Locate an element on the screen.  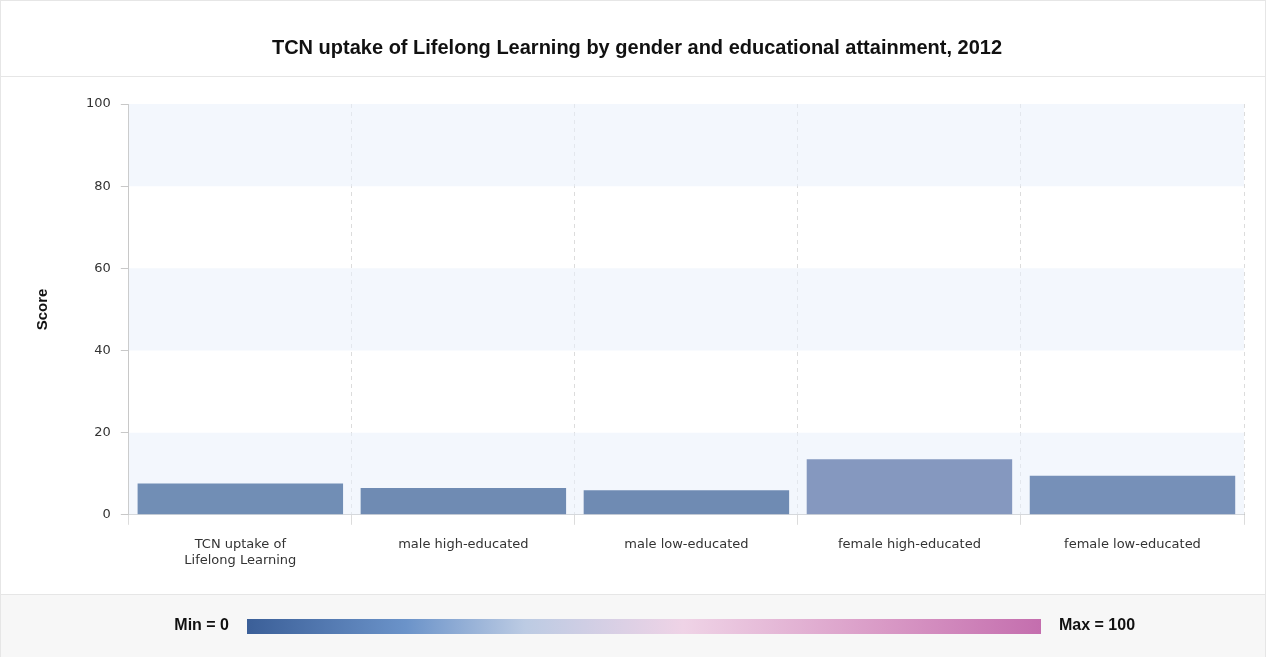
y-axis-title: Score is located at coordinates (42, 309).